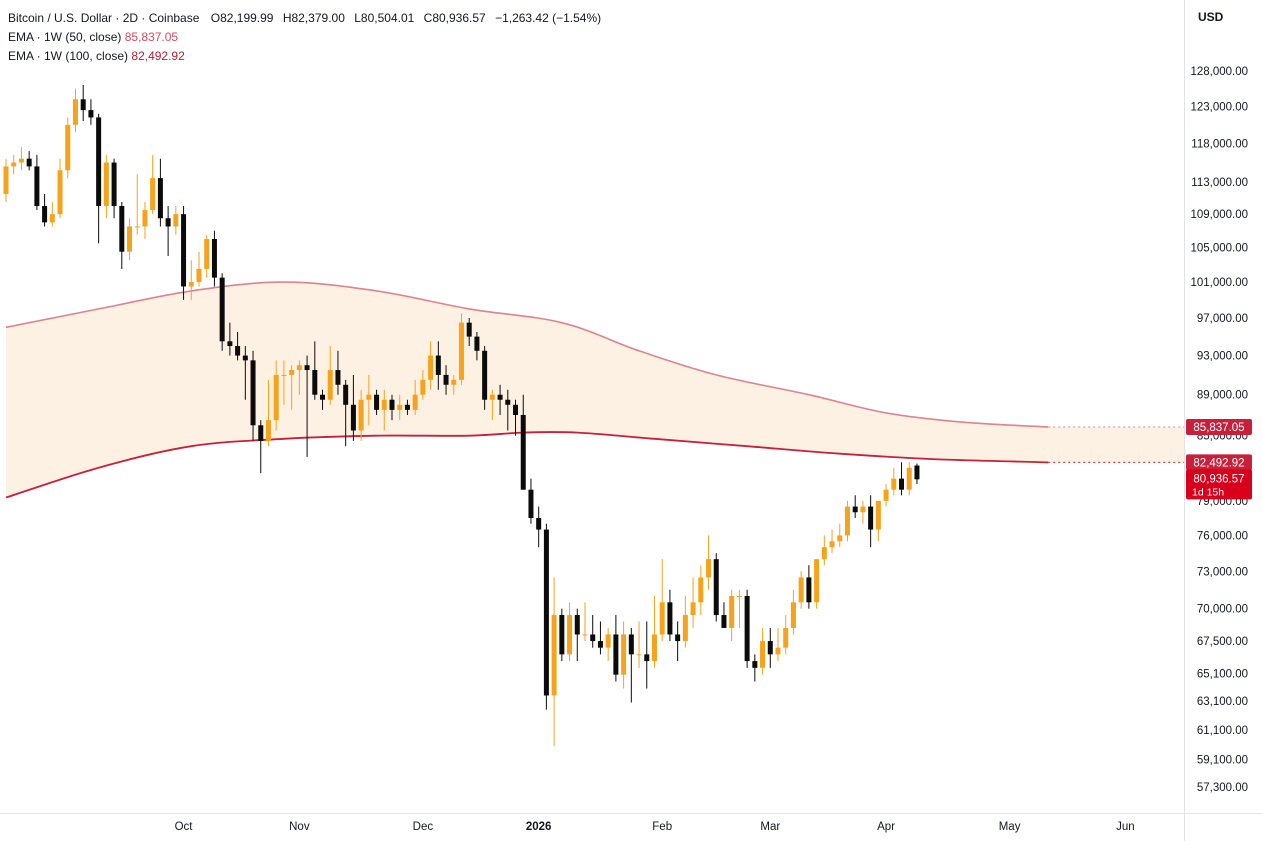 Image resolution: width=1262 pixels, height=841 pixels. I want to click on ema50-label: EMA · 1W (50, close), so click(65, 37).